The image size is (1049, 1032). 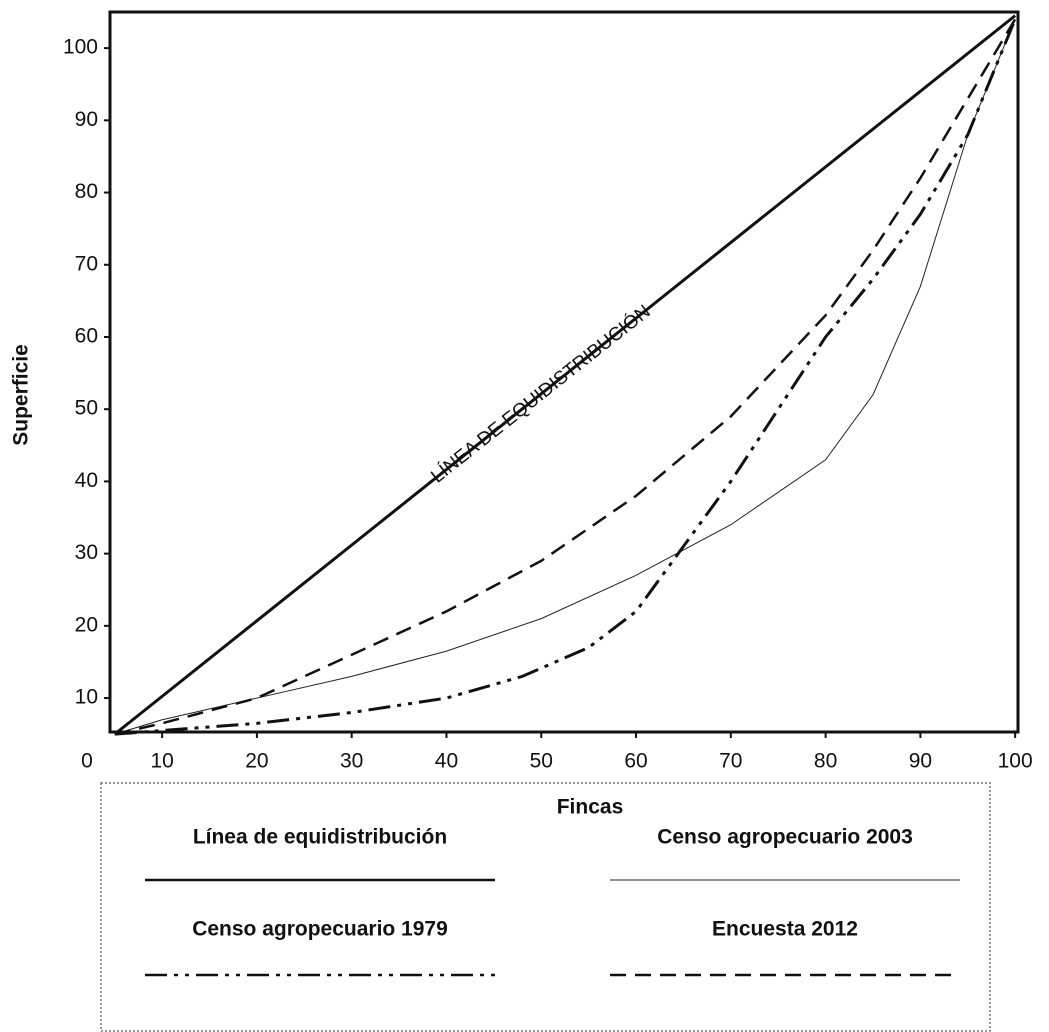 What do you see at coordinates (590, 807) in the screenshot?
I see `x-axis-label: Fincas` at bounding box center [590, 807].